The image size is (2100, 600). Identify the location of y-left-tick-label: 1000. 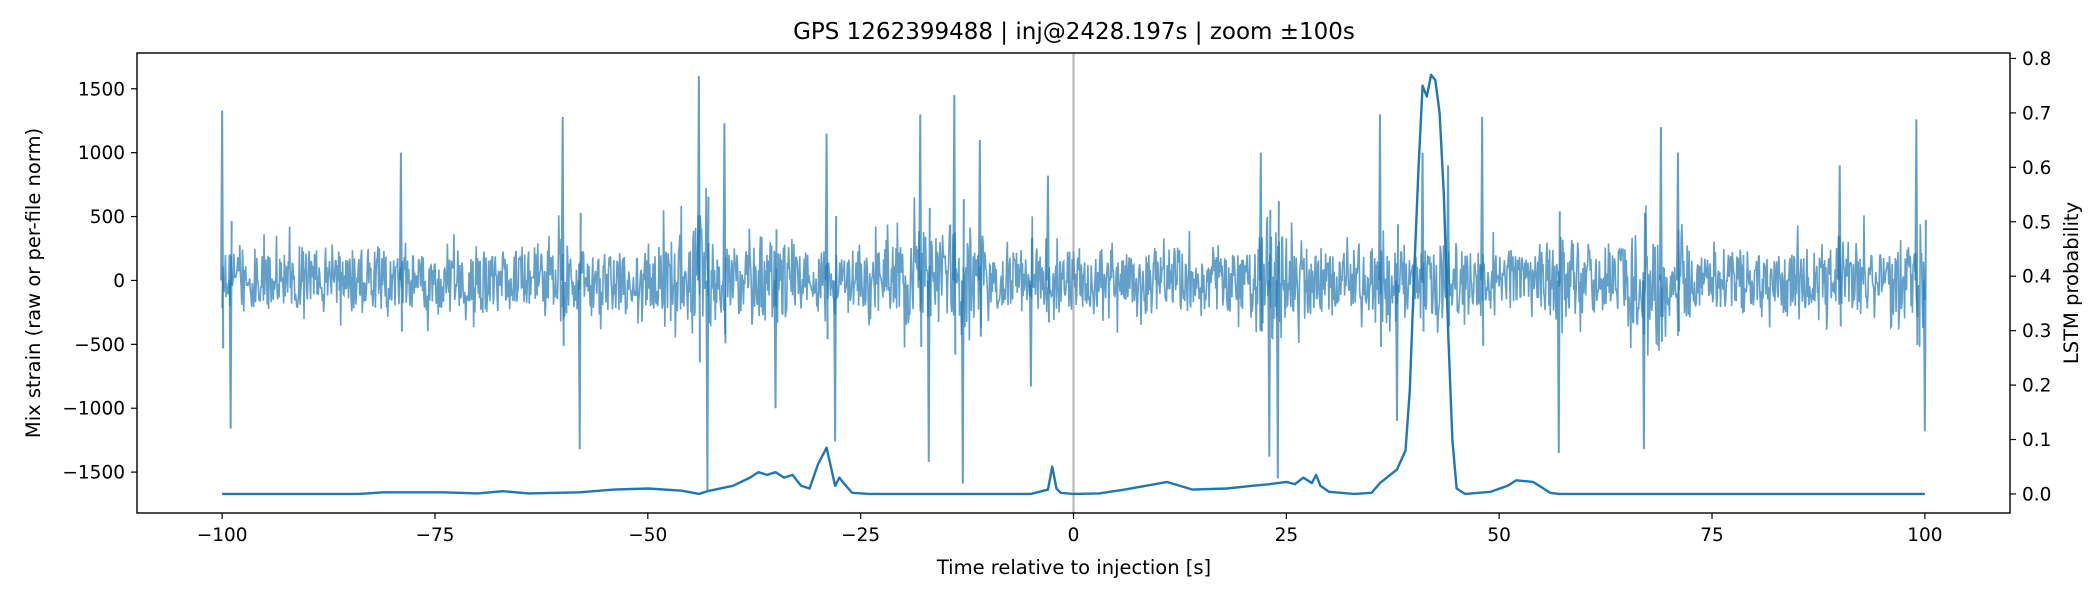
(101, 153).